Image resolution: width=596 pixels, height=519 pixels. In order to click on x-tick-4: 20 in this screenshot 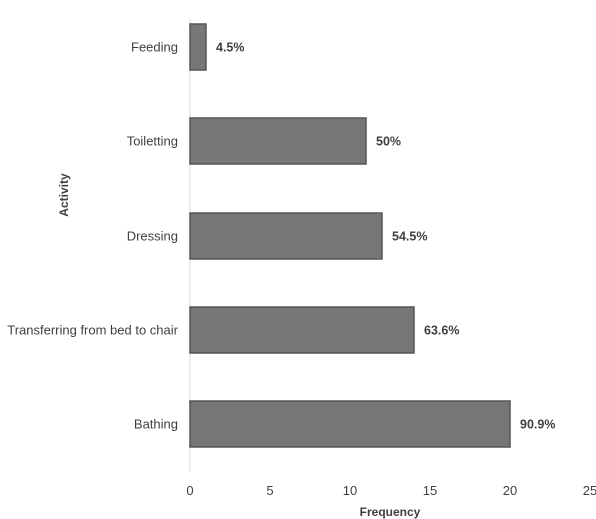, I will do `click(510, 490)`.